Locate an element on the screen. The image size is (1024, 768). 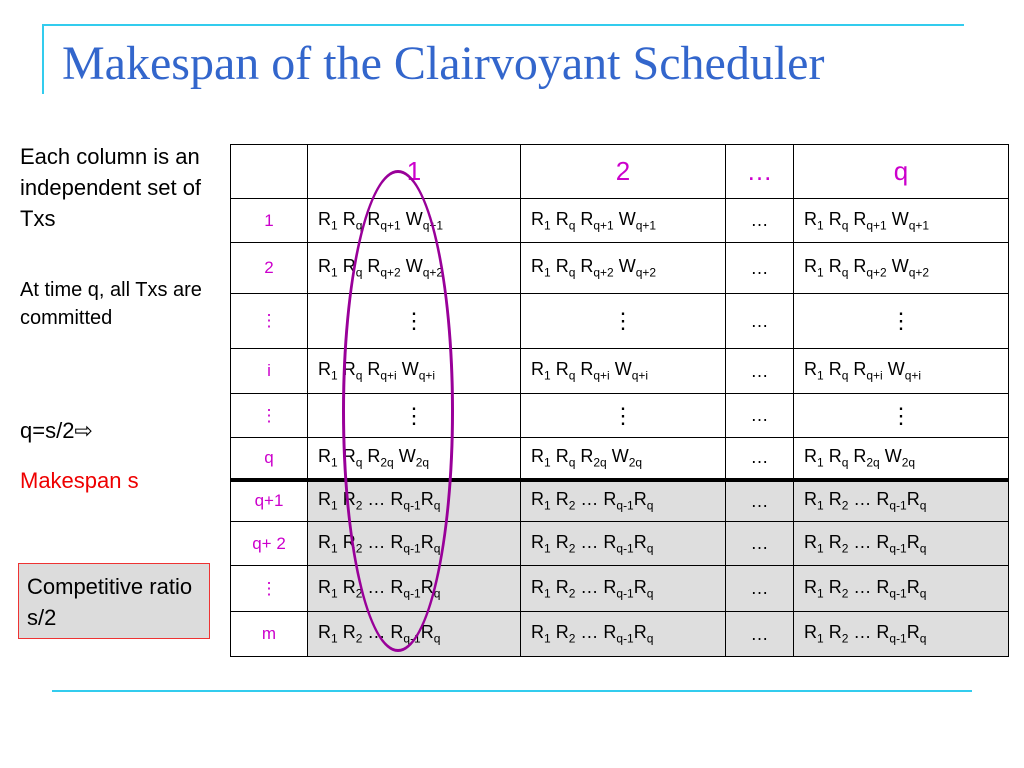
top-rule is located at coordinates (503, 25).